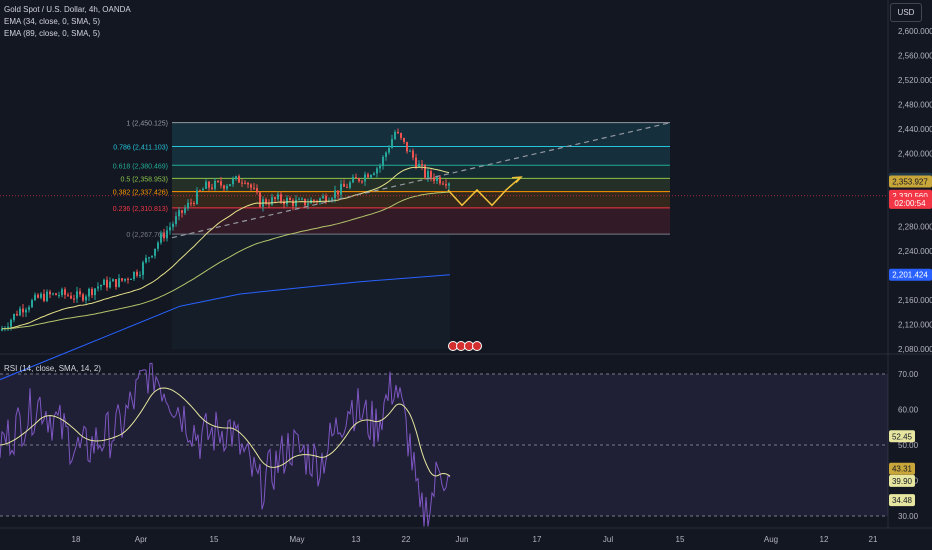 The height and width of the screenshot is (550, 932). I want to click on price-tick: 2,280.000, so click(915, 227).